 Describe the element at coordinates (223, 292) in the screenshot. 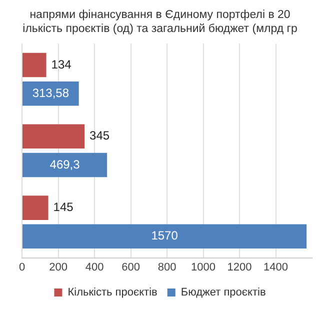

I see `legend-label: Бюджет проєктів` at that location.